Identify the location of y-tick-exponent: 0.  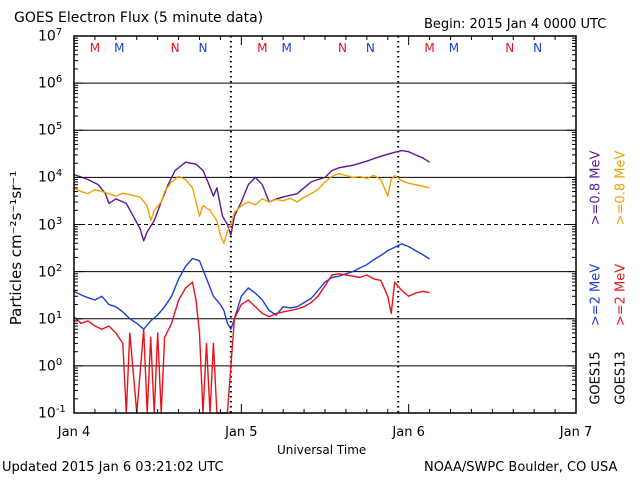
(59, 362).